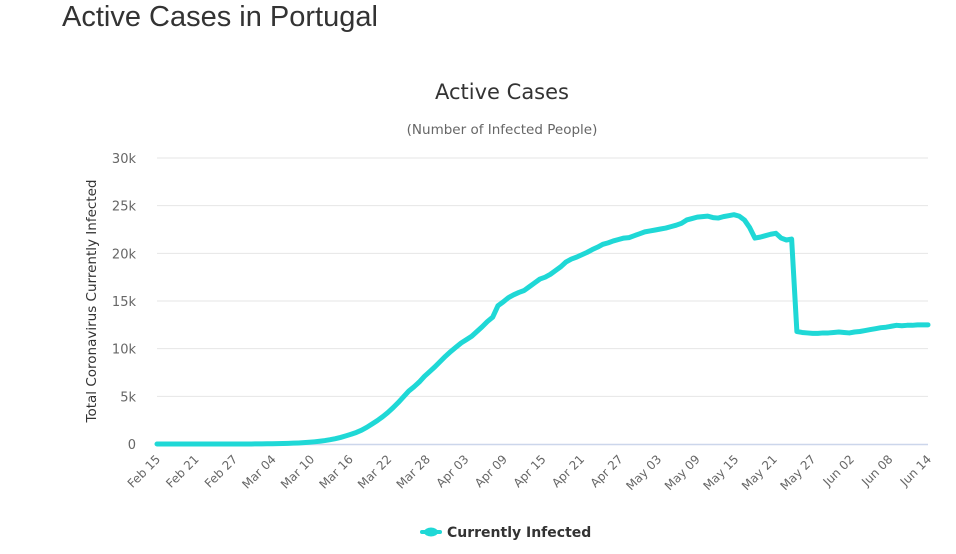 The height and width of the screenshot is (554, 956). What do you see at coordinates (124, 207) in the screenshot?
I see `y-tick-label: 25k` at bounding box center [124, 207].